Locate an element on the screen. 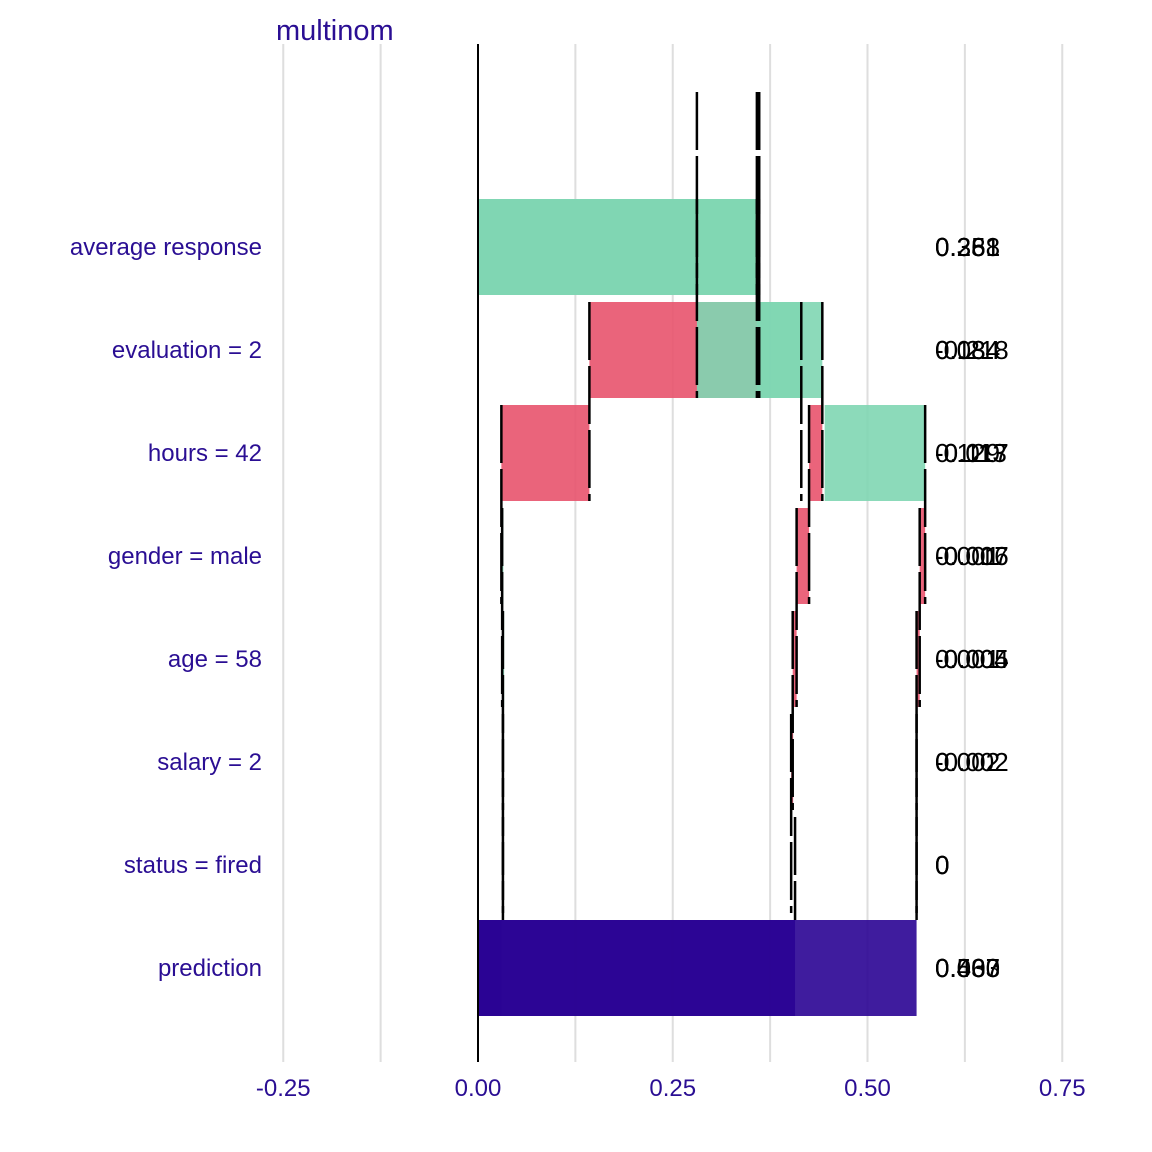 This screenshot has width=1152, height=1152. value-label: -0.005 is located at coordinates (972, 659).